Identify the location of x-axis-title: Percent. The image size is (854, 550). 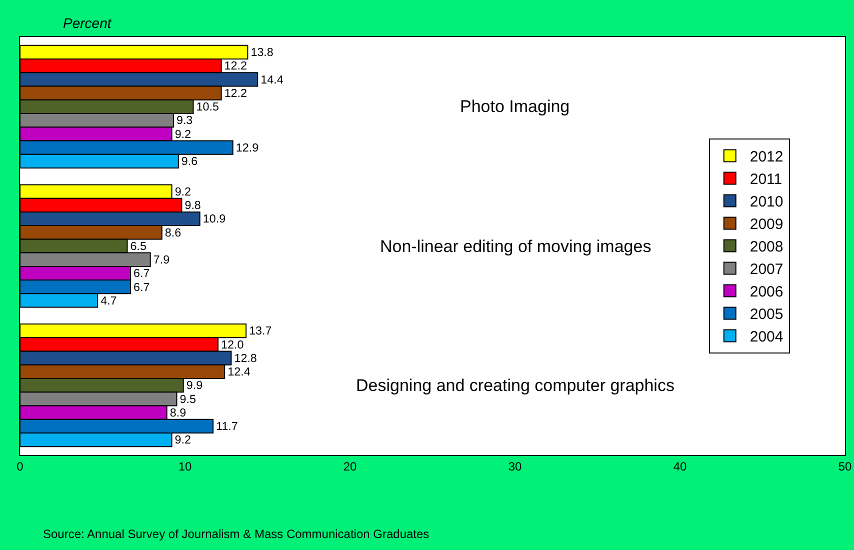
(87, 23).